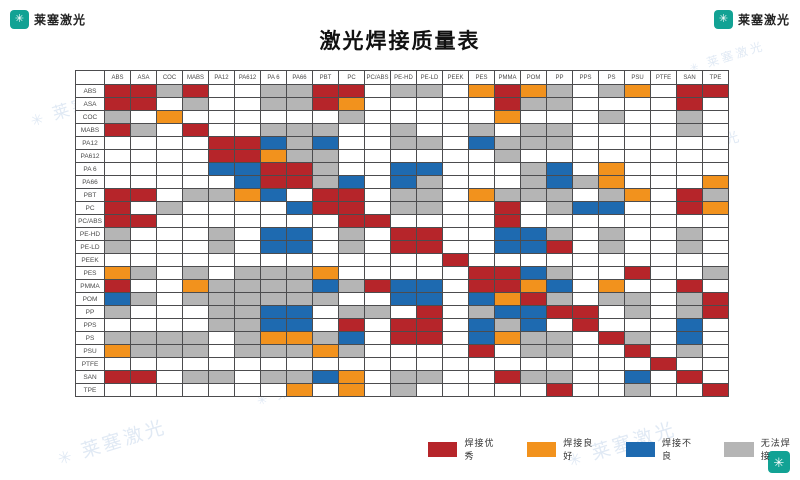  I want to click on table-row: ABS, so click(402, 91).